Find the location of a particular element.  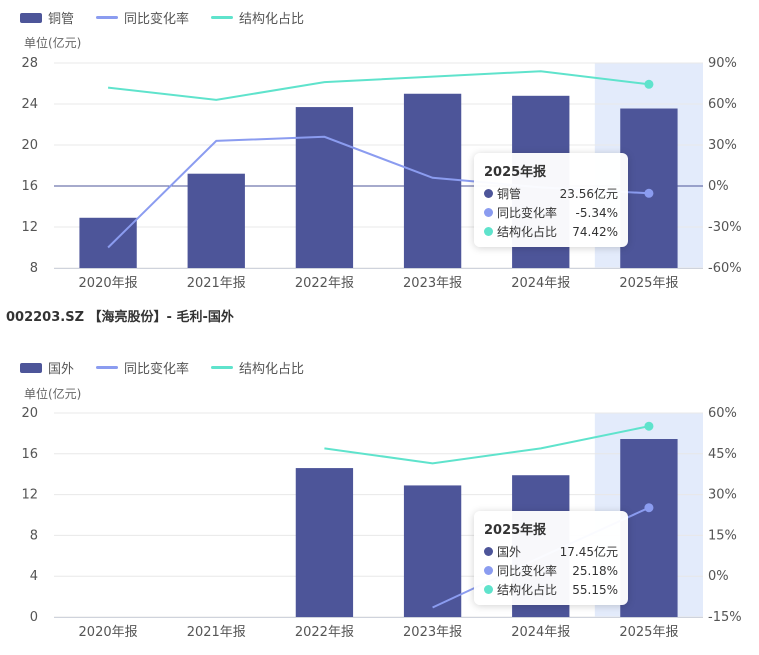

tooltip-value: 23.56亿元 is located at coordinates (588, 194).